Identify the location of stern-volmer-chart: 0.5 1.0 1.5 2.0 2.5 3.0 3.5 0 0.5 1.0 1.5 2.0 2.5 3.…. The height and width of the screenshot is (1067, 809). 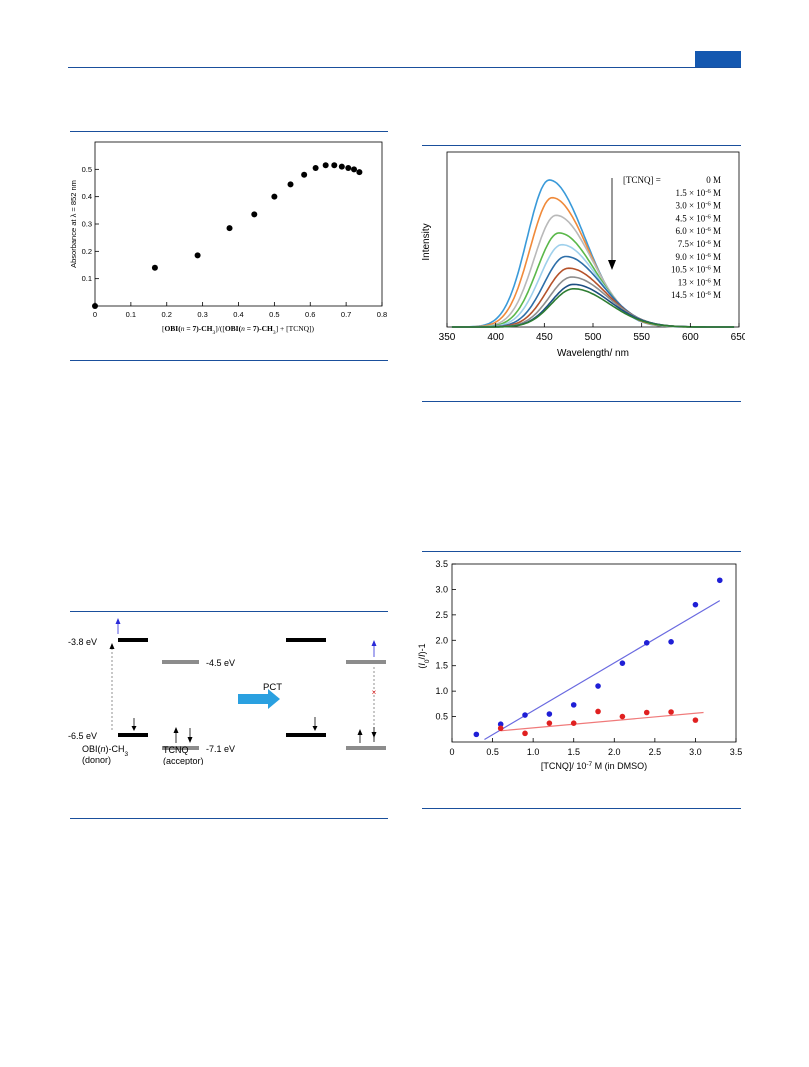
(580, 665).